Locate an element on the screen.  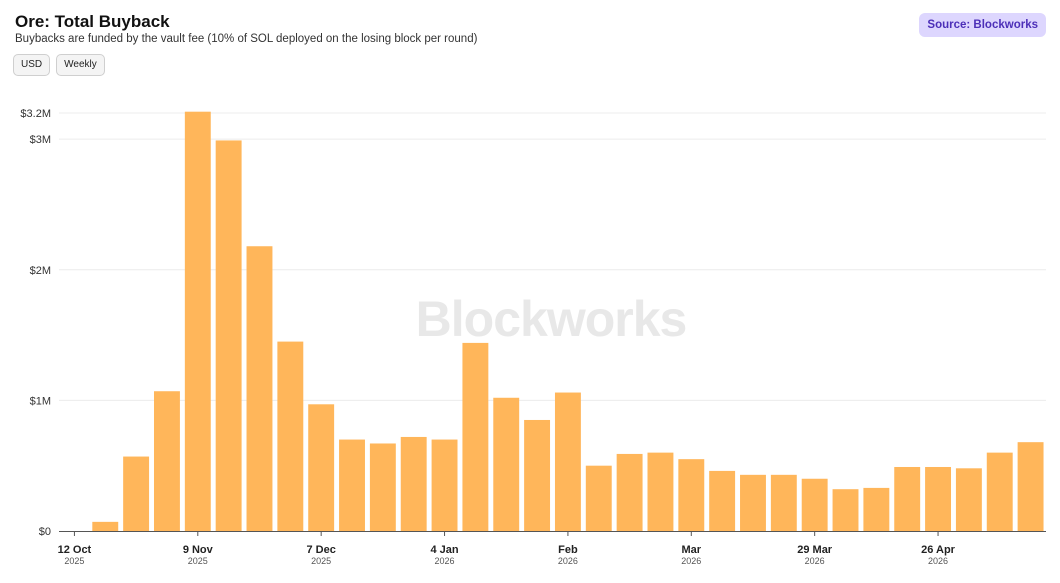
y-tick-label: $3.2M is located at coordinates (35, 114).